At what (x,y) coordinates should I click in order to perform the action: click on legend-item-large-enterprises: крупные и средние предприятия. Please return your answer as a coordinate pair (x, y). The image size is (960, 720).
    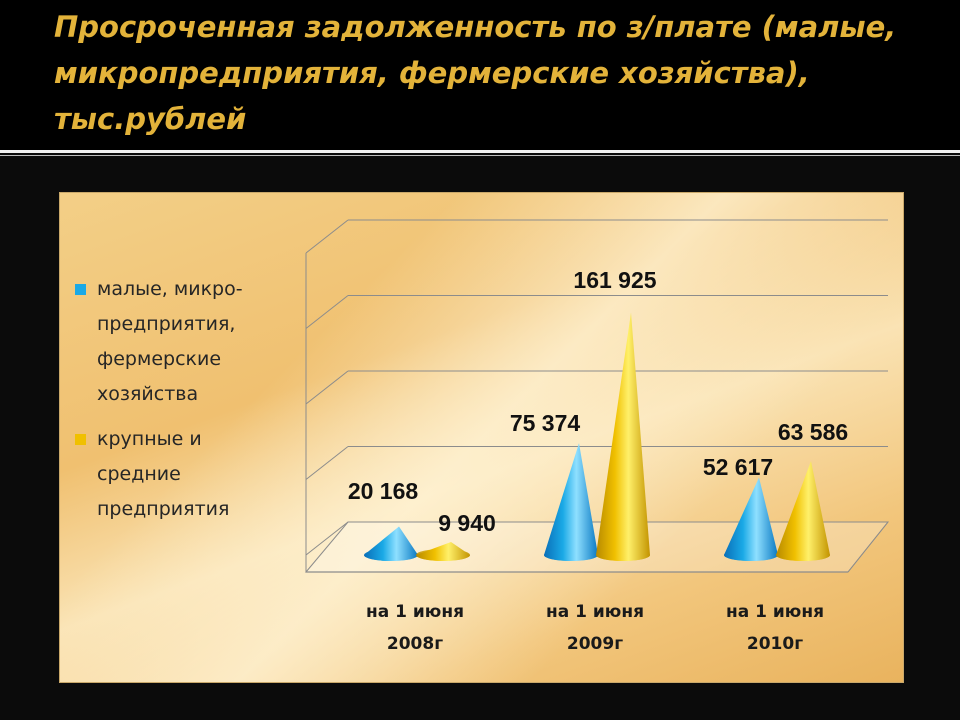
    Looking at the image, I should click on (178, 474).